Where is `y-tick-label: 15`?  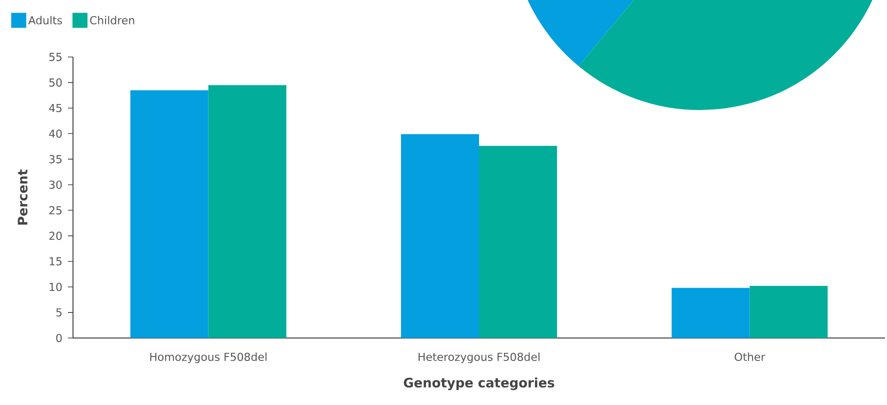 y-tick-label: 15 is located at coordinates (56, 261).